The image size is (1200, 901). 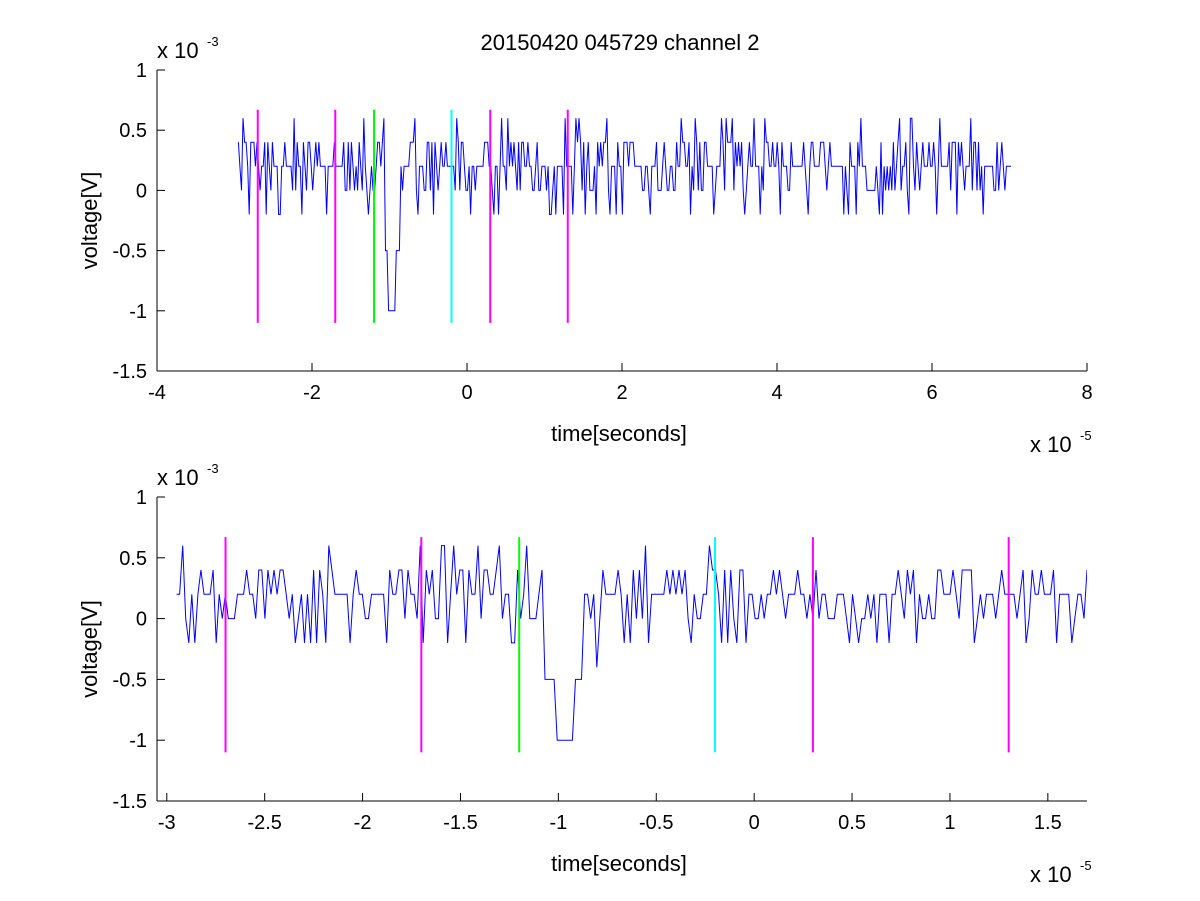 What do you see at coordinates (1048, 823) in the screenshot?
I see `x-tick-label: 1.5` at bounding box center [1048, 823].